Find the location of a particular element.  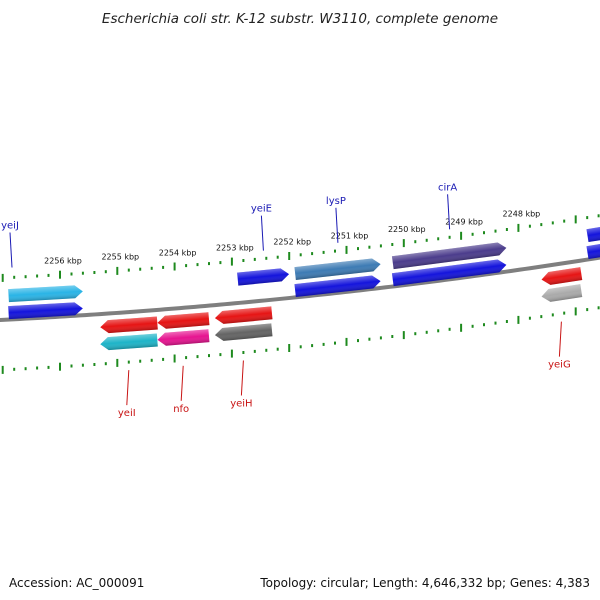

tick-label: 2250 kbp is located at coordinates (407, 229).